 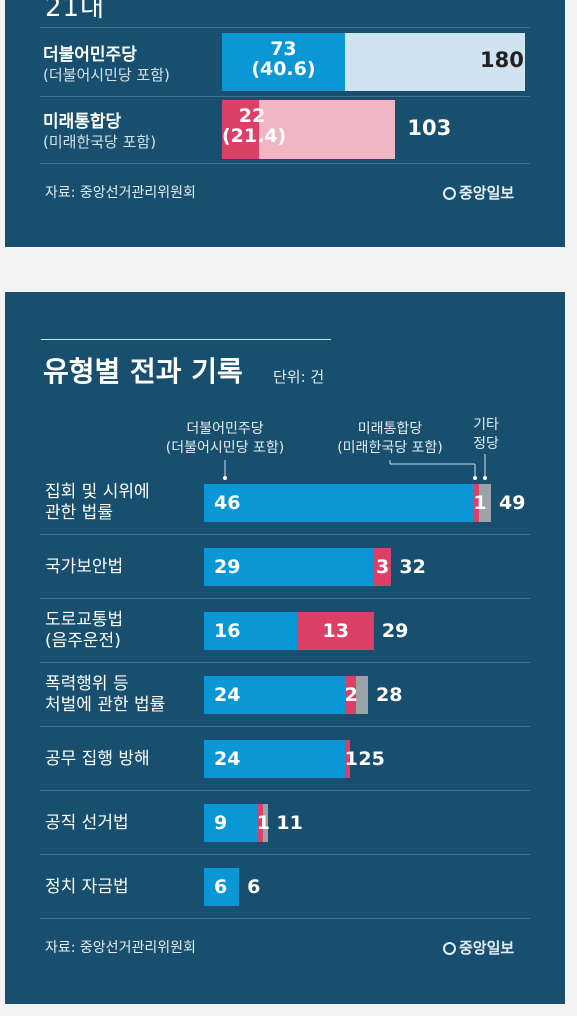 I want to click on category-label-line: 집회 및 시위에, so click(x=97, y=492).